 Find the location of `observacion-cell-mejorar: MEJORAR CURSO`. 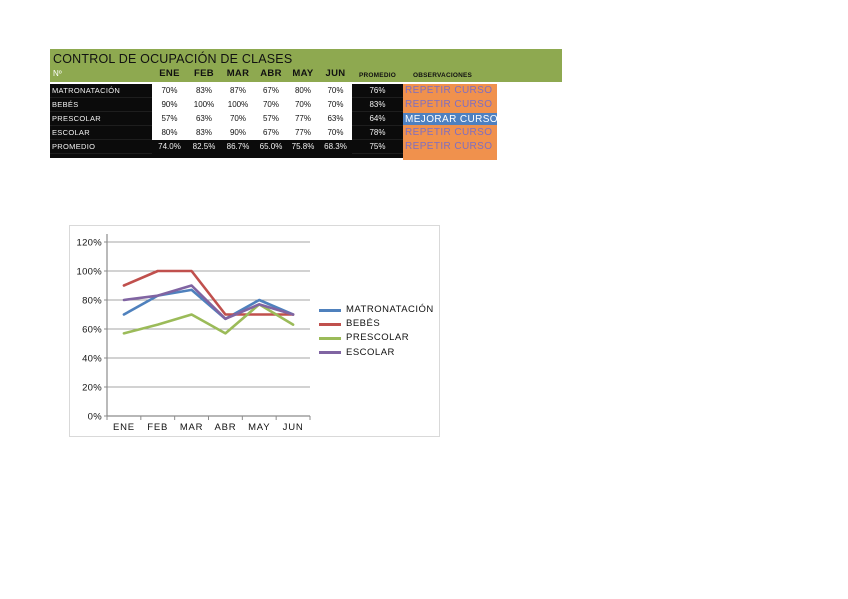

observacion-cell-mejorar: MEJORAR CURSO is located at coordinates (450, 119).